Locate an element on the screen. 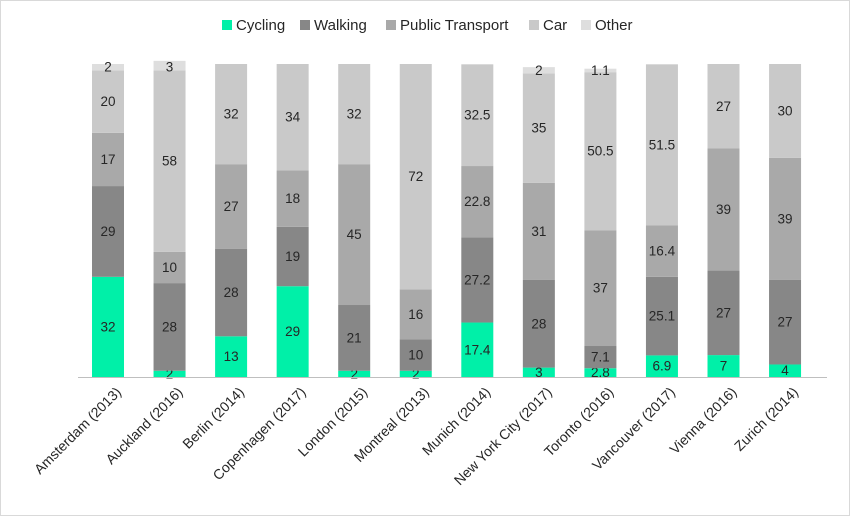  data-label-walking: 19 is located at coordinates (292, 256).